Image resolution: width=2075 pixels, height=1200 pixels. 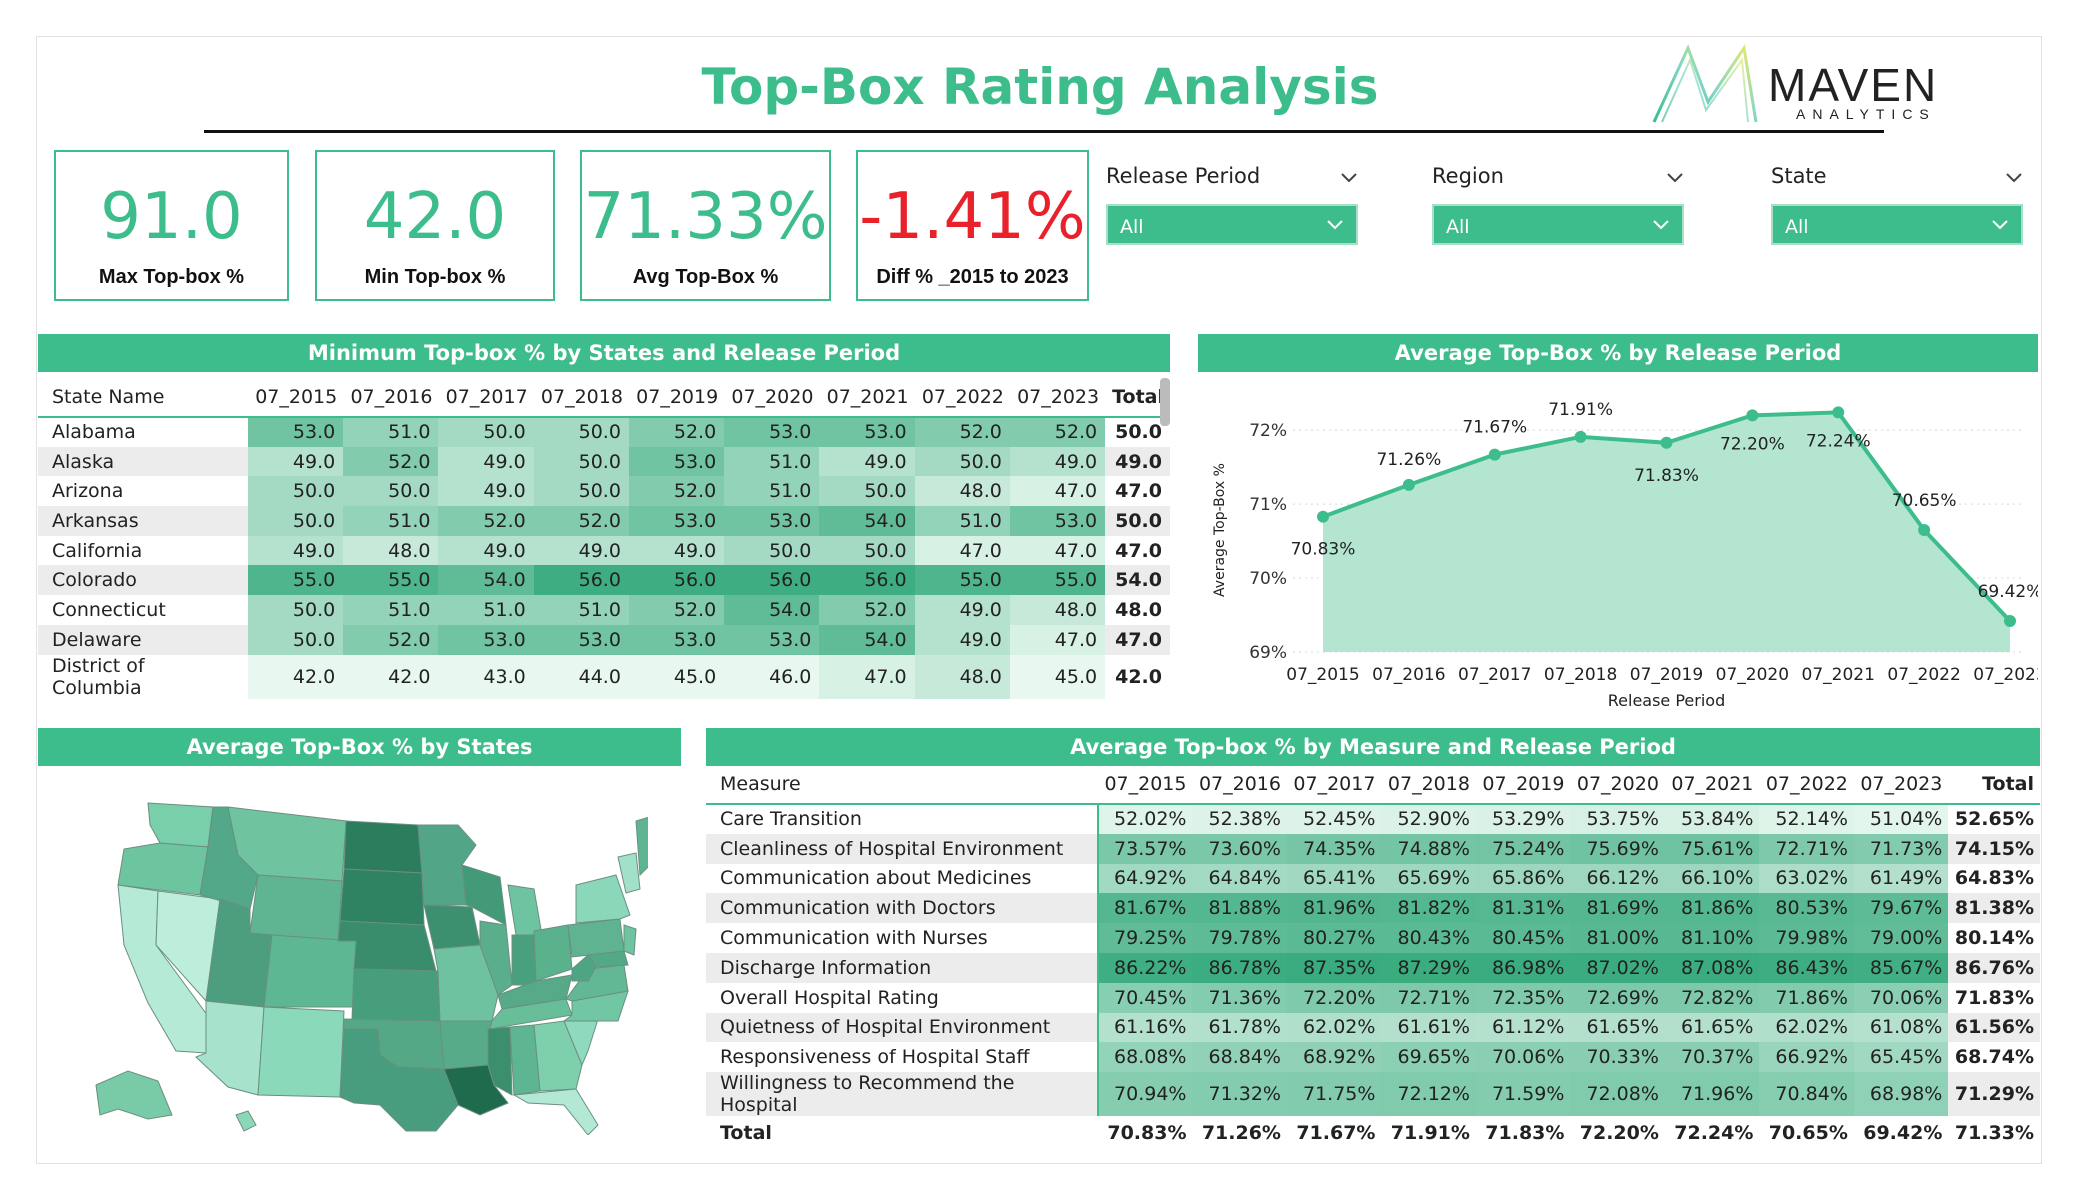 I want to click on state-dropdown: All, so click(x=1897, y=224).